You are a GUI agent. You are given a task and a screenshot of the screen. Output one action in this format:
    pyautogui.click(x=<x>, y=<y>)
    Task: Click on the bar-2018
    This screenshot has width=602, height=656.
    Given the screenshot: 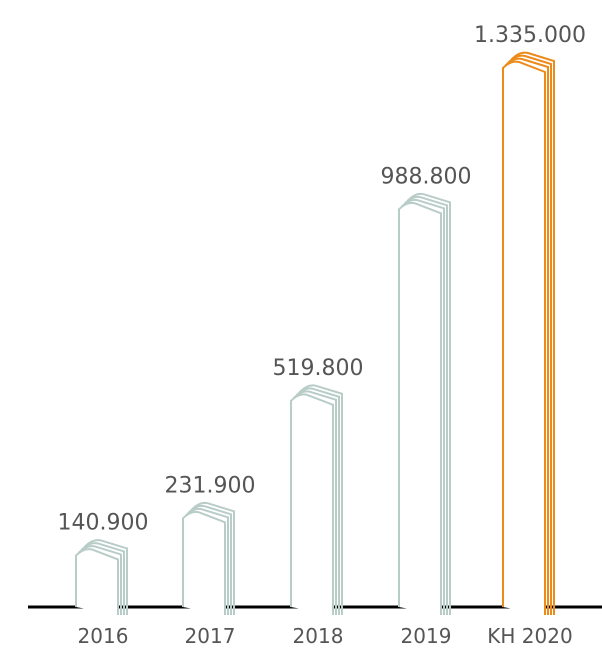 What is the action you would take?
    pyautogui.click(x=316, y=499)
    